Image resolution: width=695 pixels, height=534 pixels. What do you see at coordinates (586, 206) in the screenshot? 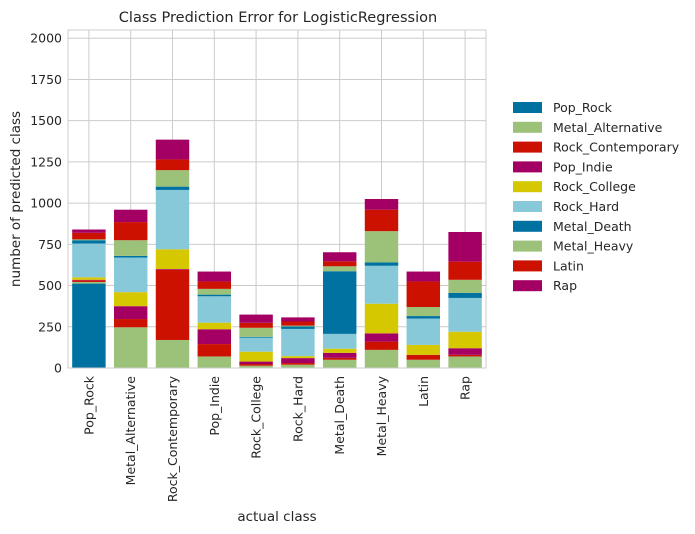
I see `legend-label: Rock_Hard` at bounding box center [586, 206].